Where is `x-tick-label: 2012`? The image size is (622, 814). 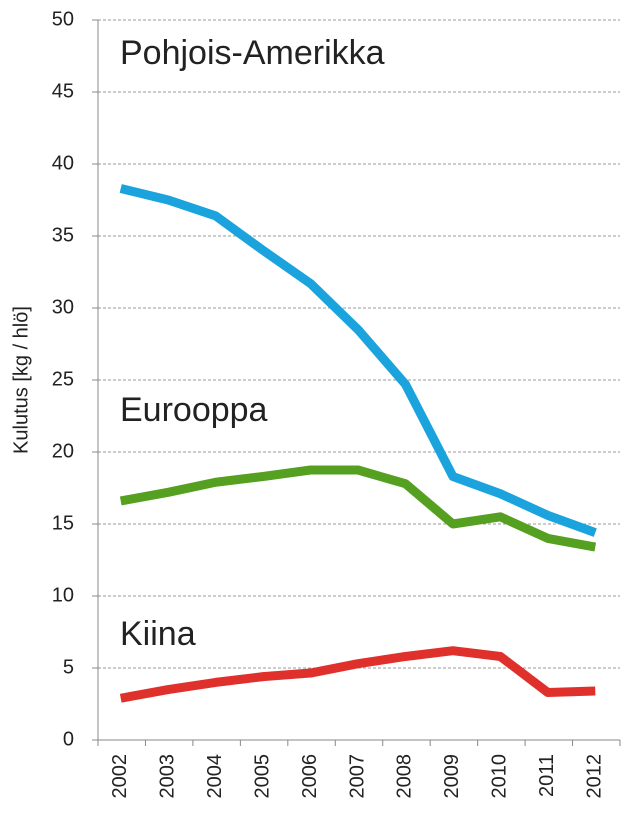
x-tick-label: 2012 is located at coordinates (595, 776).